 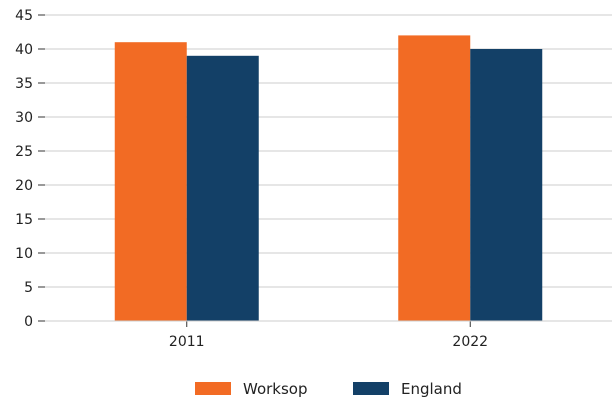 I want to click on x-tick-label: 2011, so click(x=187, y=342).